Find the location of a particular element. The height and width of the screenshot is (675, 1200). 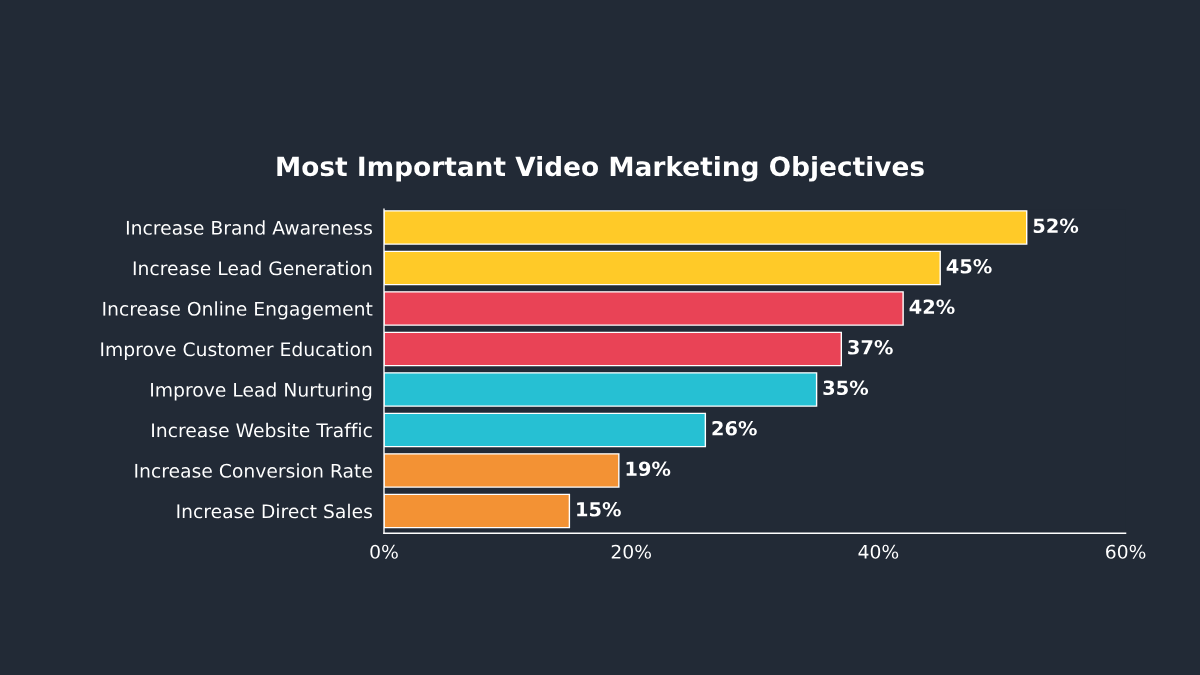

chart-title: Most Important Video Marketing Objectives is located at coordinates (600, 168).